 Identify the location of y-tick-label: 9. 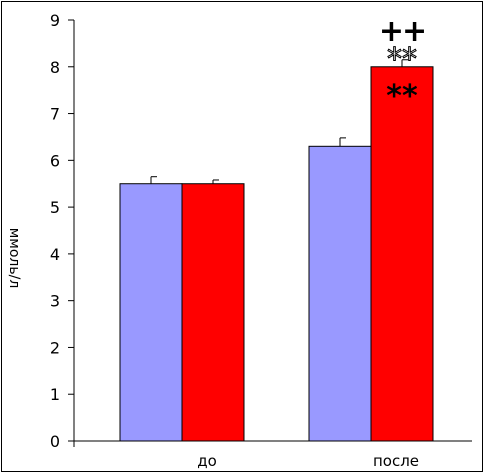
(55, 20).